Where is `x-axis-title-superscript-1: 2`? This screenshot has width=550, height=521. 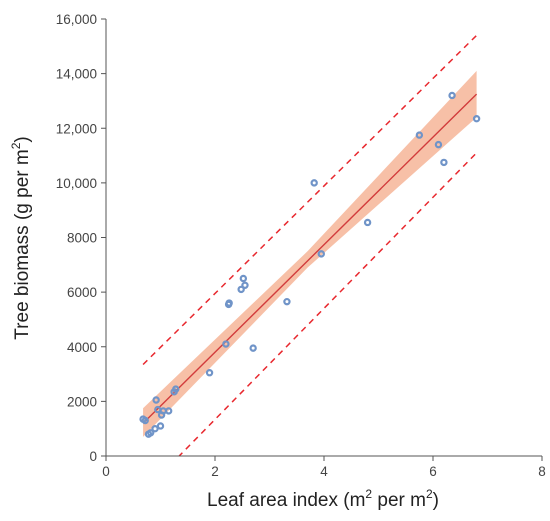 x-axis-title-superscript-1: 2 is located at coordinates (368, 494).